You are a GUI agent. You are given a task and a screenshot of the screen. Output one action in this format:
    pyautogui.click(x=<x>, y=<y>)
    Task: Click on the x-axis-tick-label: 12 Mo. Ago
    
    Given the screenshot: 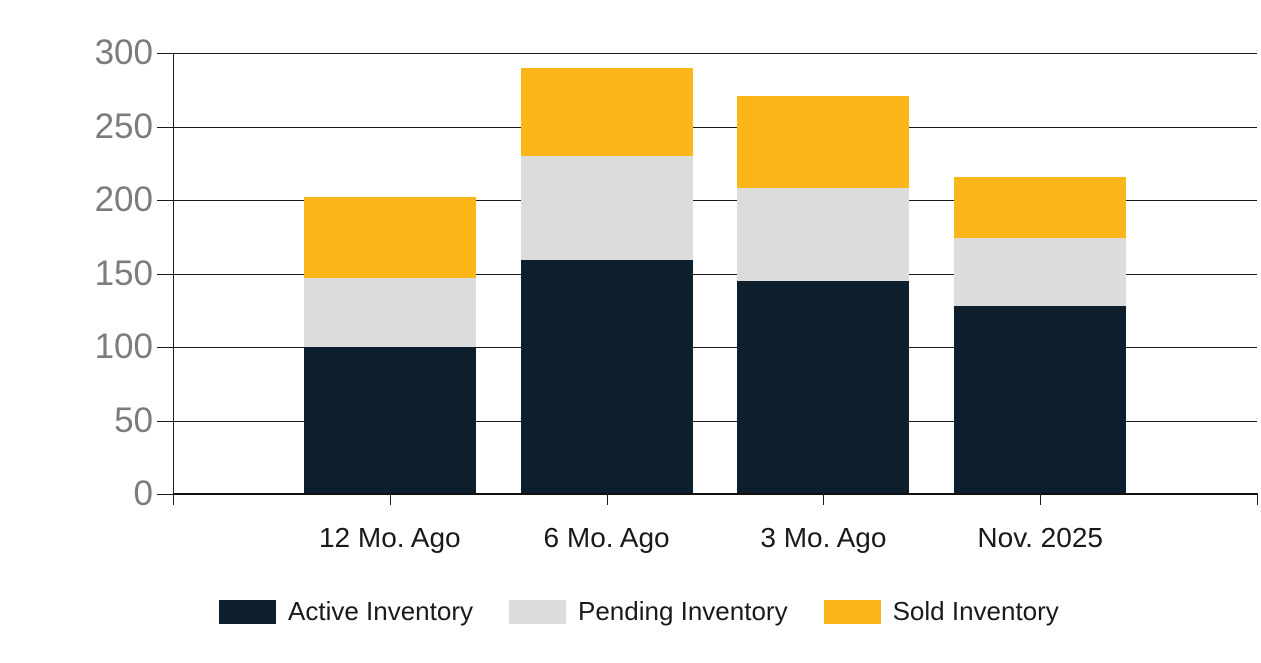 What is the action you would take?
    pyautogui.click(x=389, y=537)
    